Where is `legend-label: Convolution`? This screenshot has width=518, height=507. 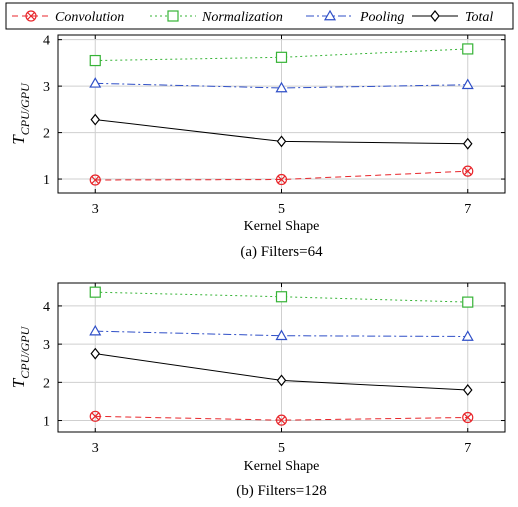
legend-label: Convolution is located at coordinates (89, 17).